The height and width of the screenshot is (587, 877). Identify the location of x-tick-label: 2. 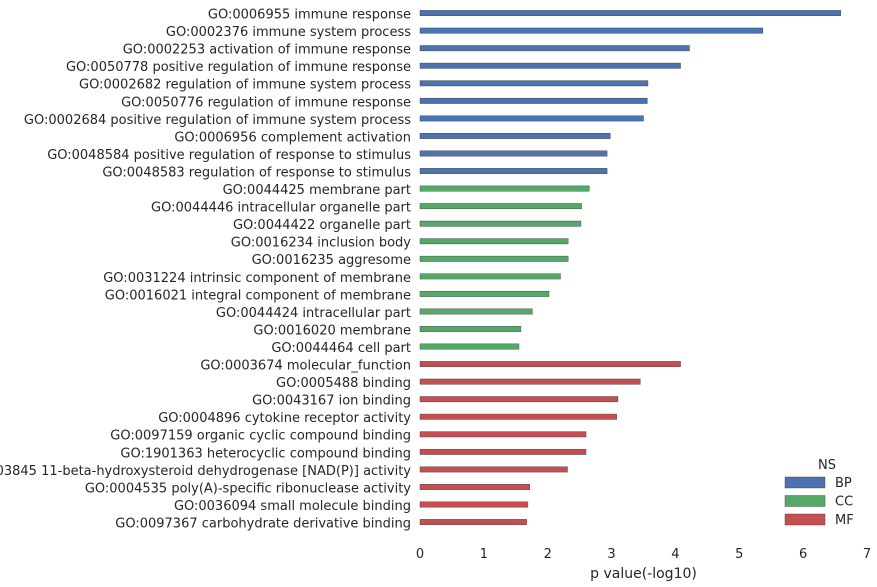
(548, 554).